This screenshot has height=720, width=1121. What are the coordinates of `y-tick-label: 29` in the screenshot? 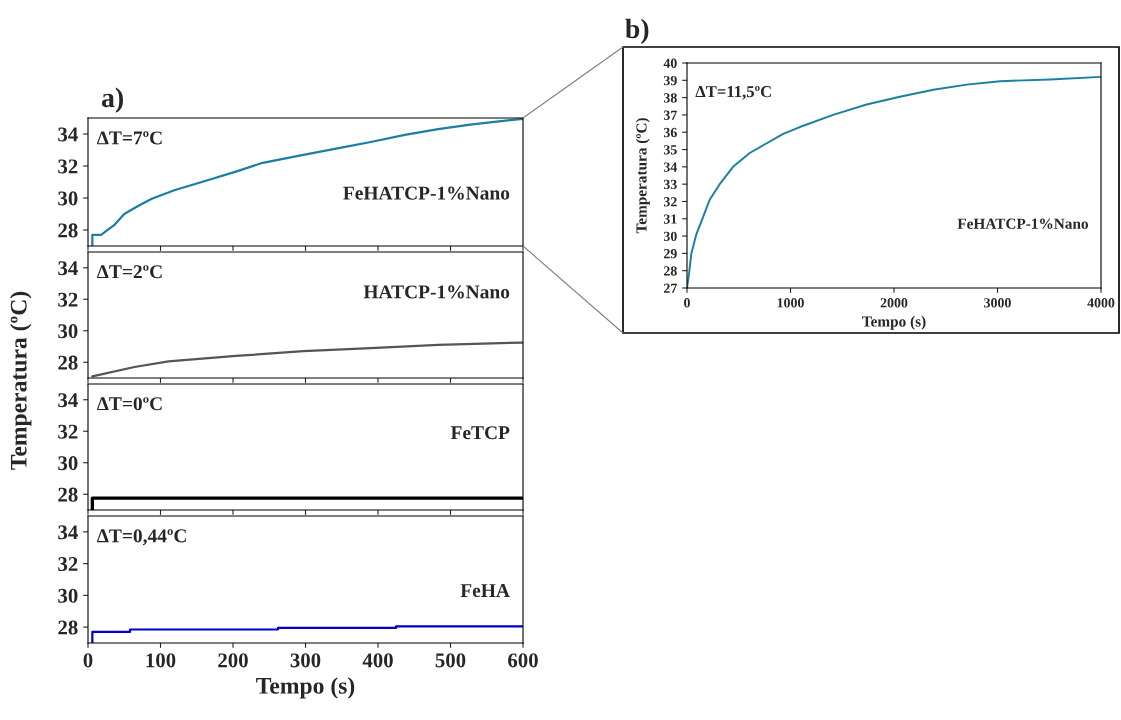 It's located at (670, 254).